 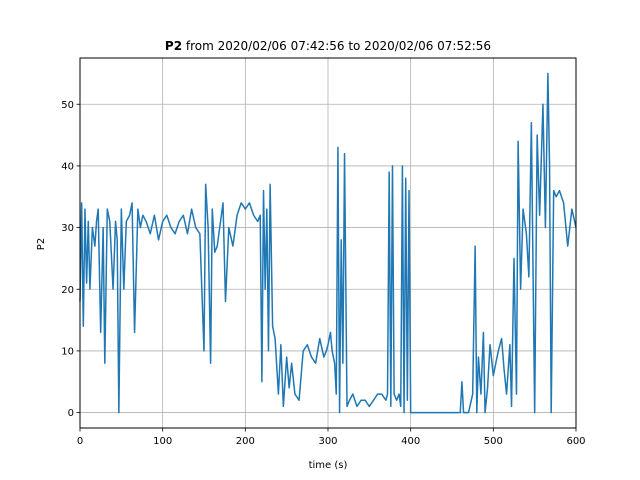 What do you see at coordinates (173, 46) in the screenshot?
I see `chart-title-bold: P2` at bounding box center [173, 46].